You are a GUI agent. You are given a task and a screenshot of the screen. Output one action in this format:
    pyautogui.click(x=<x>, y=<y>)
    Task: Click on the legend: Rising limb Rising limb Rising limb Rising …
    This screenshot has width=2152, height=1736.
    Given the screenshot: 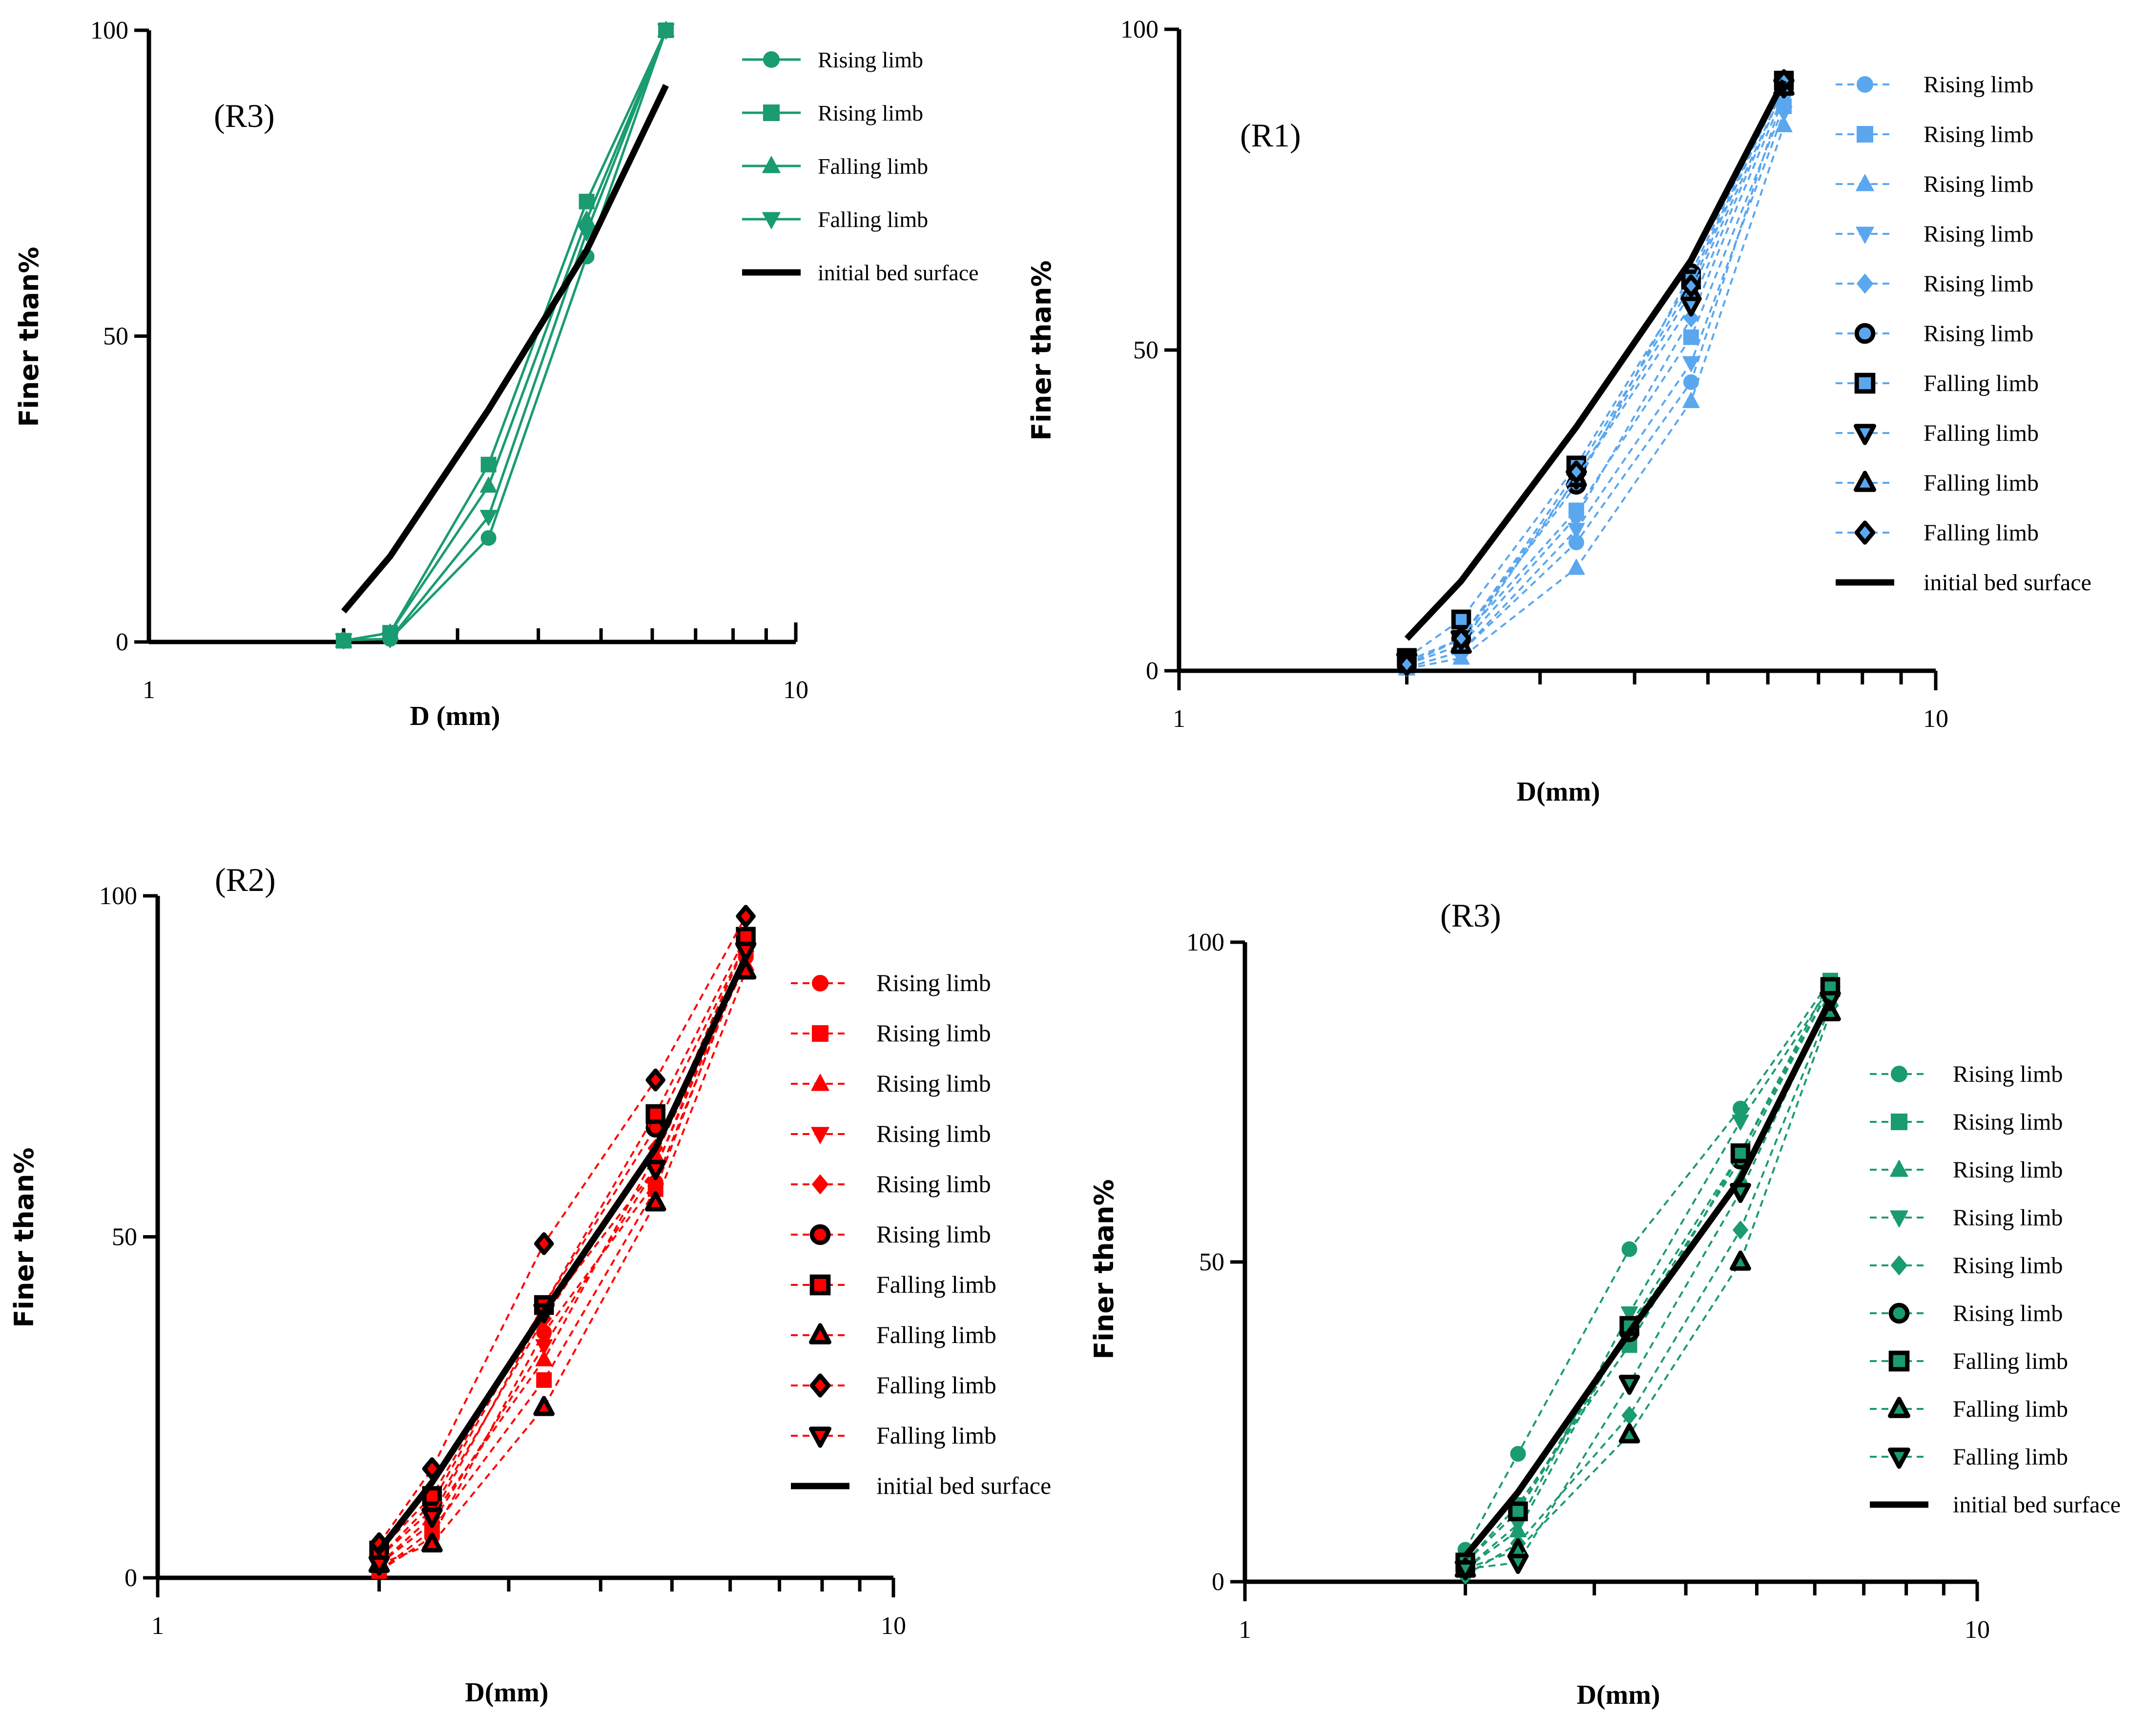 What is the action you would take?
    pyautogui.click(x=921, y=1234)
    